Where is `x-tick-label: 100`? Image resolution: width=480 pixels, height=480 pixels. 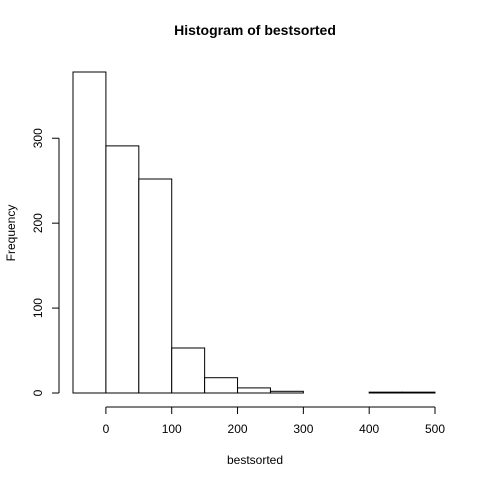 x-tick-label: 100 is located at coordinates (172, 429).